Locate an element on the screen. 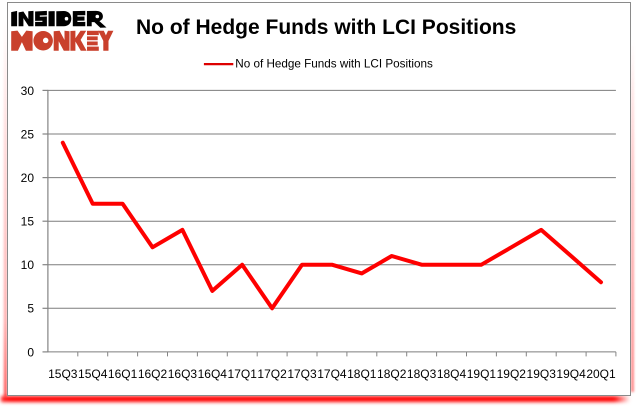 This screenshot has height=408, width=637. svg-text: 16Q3 is located at coordinates (183, 374).